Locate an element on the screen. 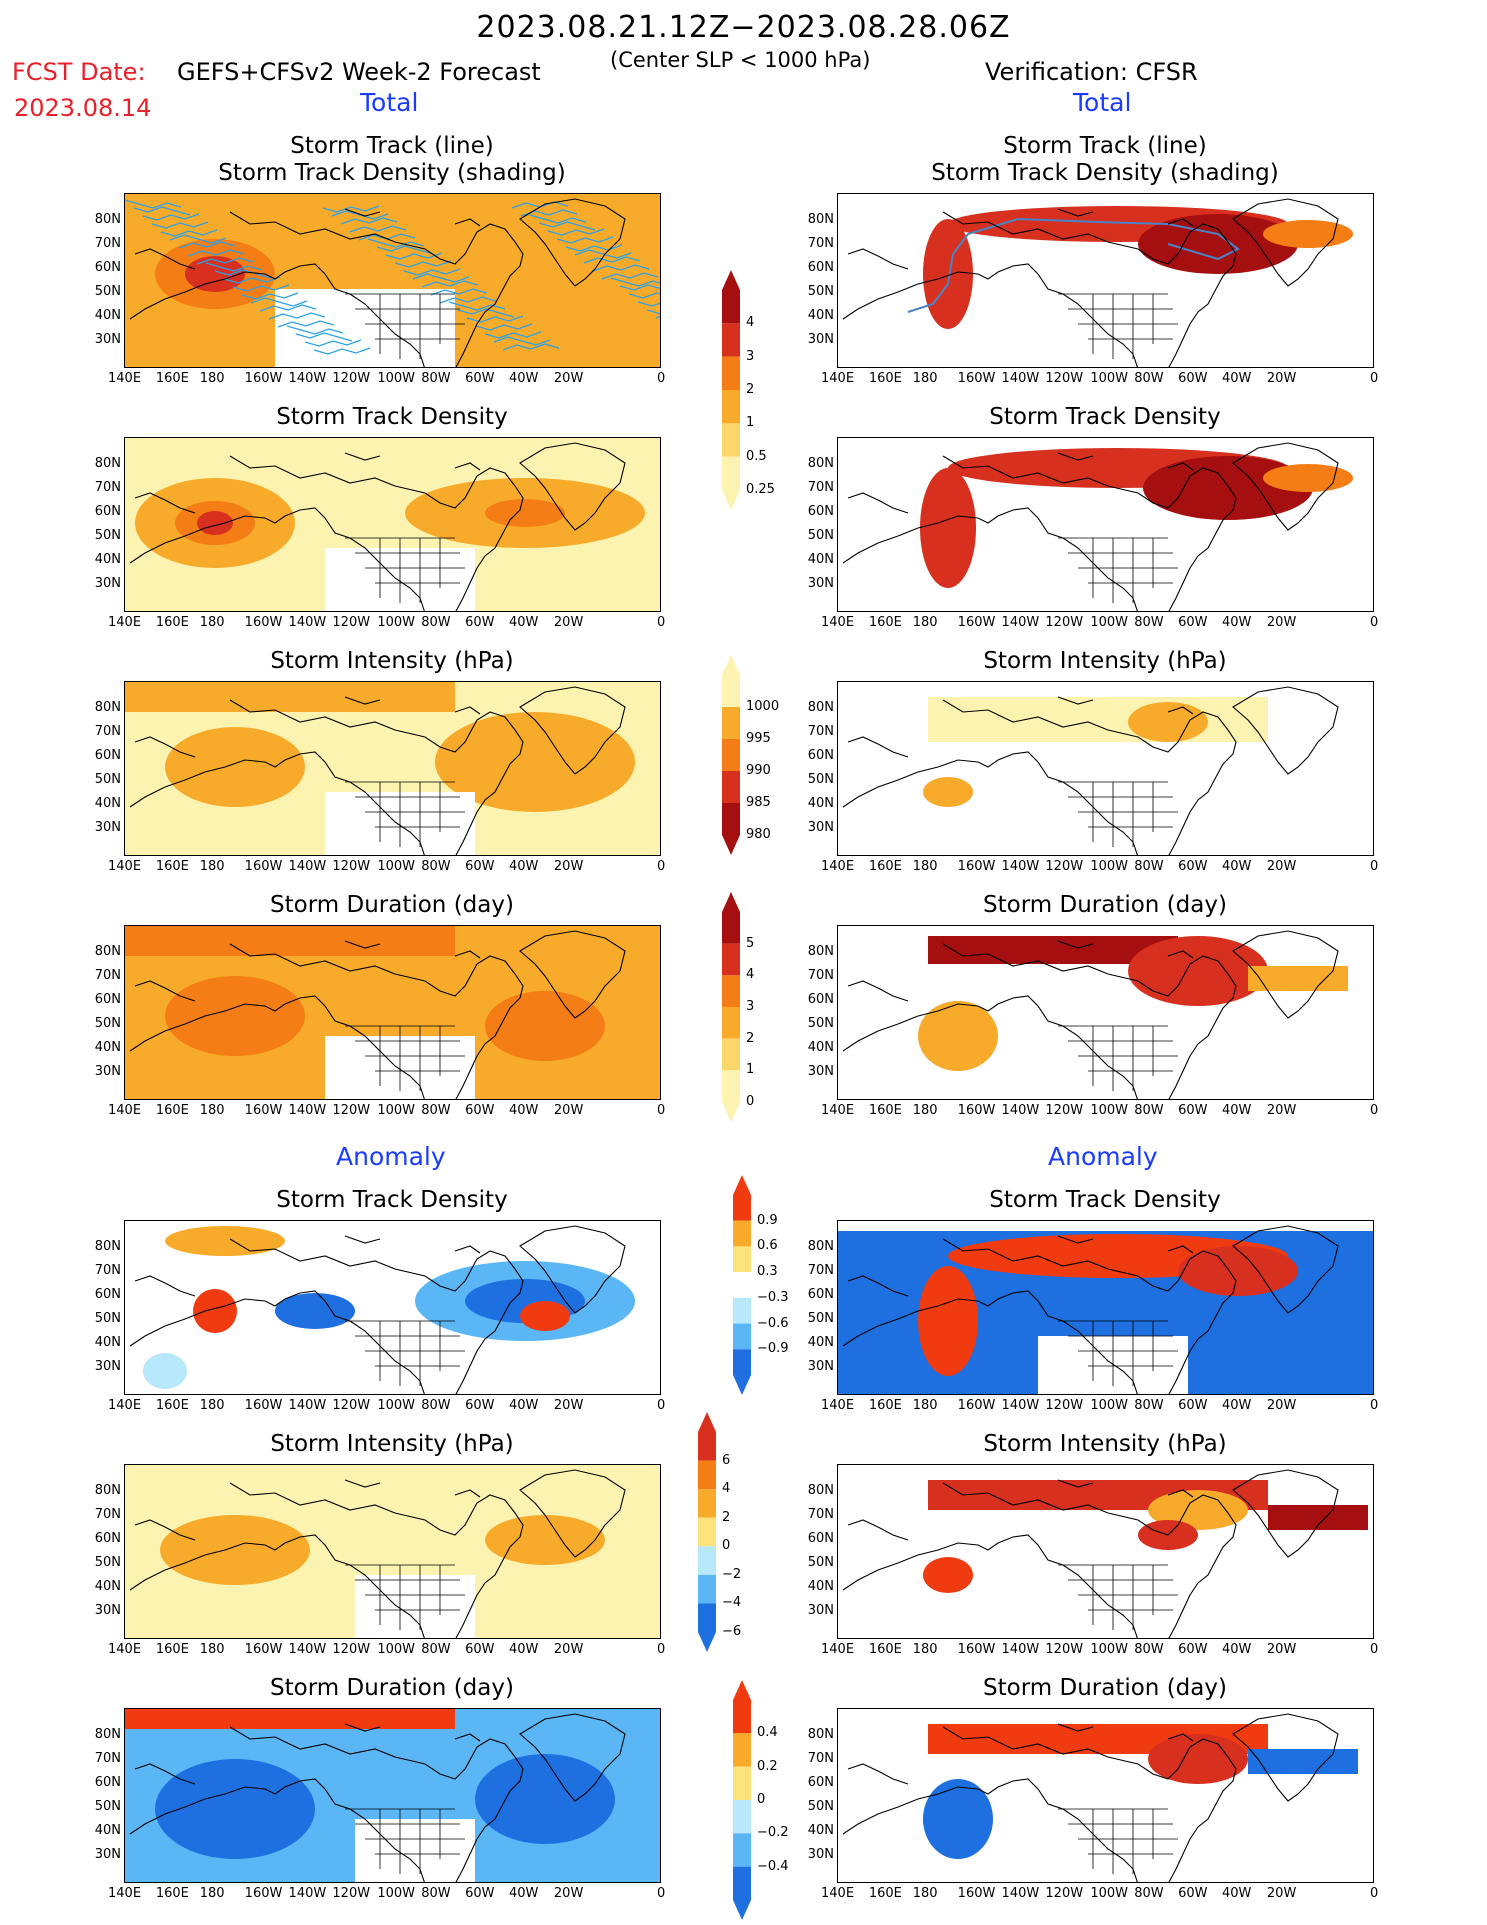 The image size is (1487, 1925). lon-label: 180 is located at coordinates (212, 1405).